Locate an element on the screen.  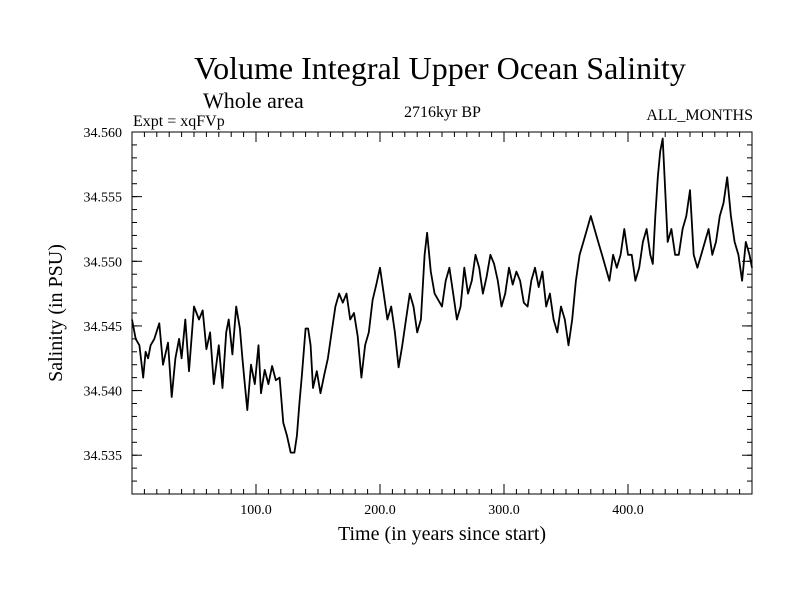
chart-subtitle: Whole area is located at coordinates (253, 100).